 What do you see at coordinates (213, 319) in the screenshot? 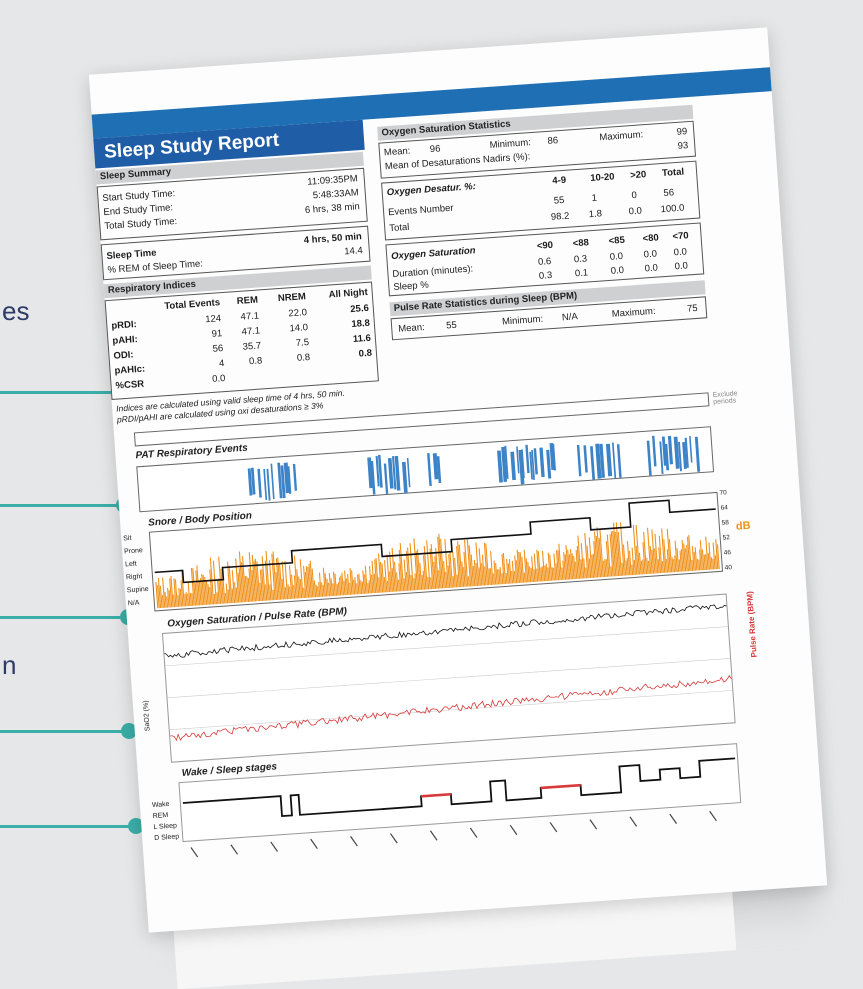
I see `resp-cell: 124` at bounding box center [213, 319].